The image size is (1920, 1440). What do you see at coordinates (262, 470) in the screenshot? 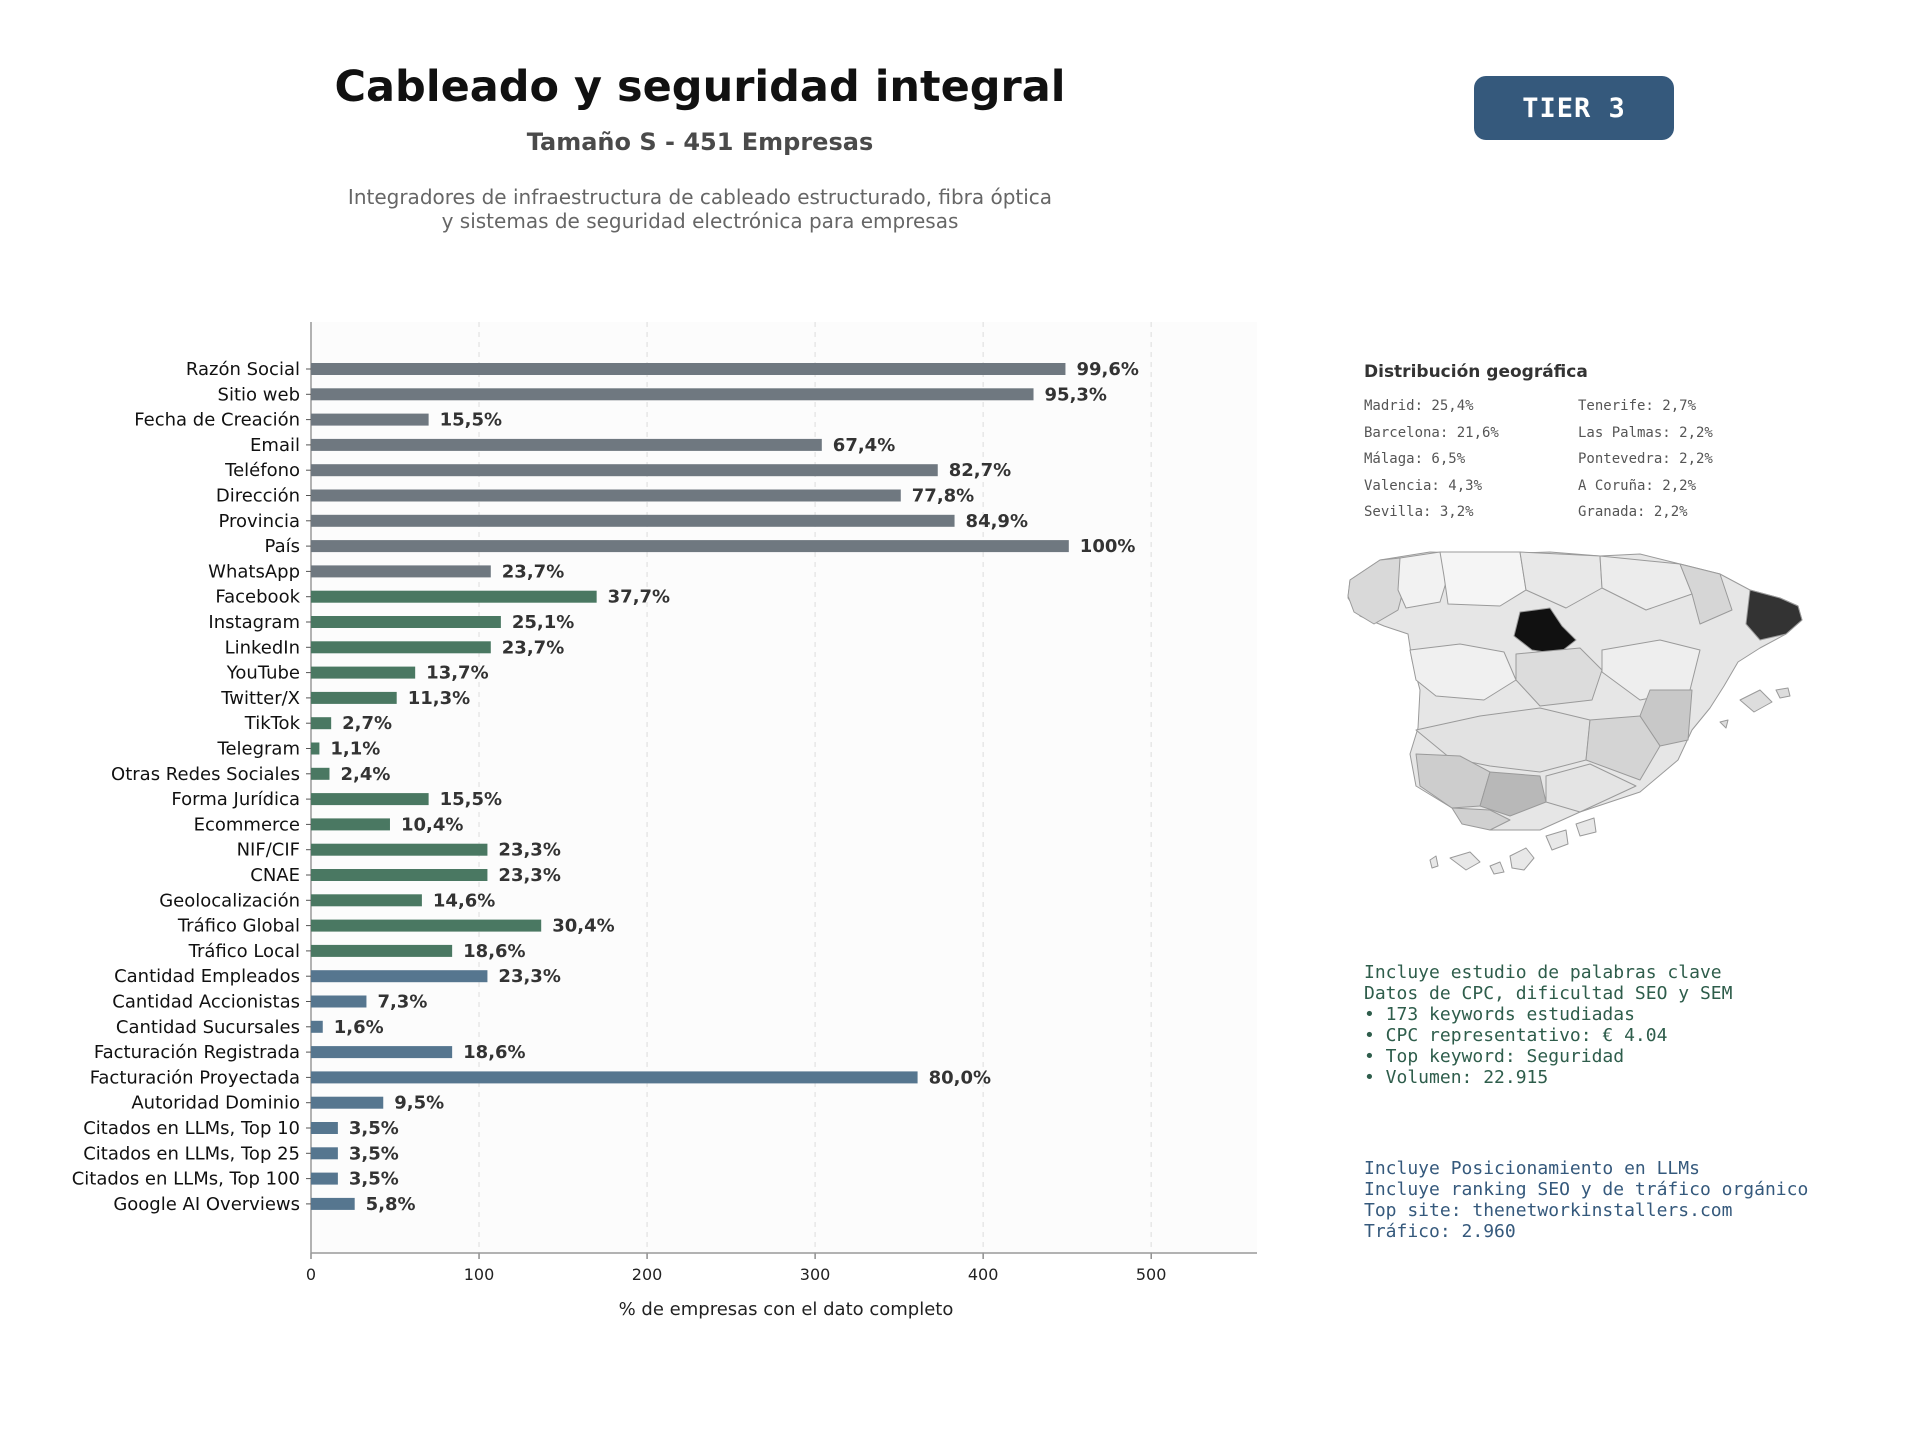
I see `category-label: Teléfono` at bounding box center [262, 470].